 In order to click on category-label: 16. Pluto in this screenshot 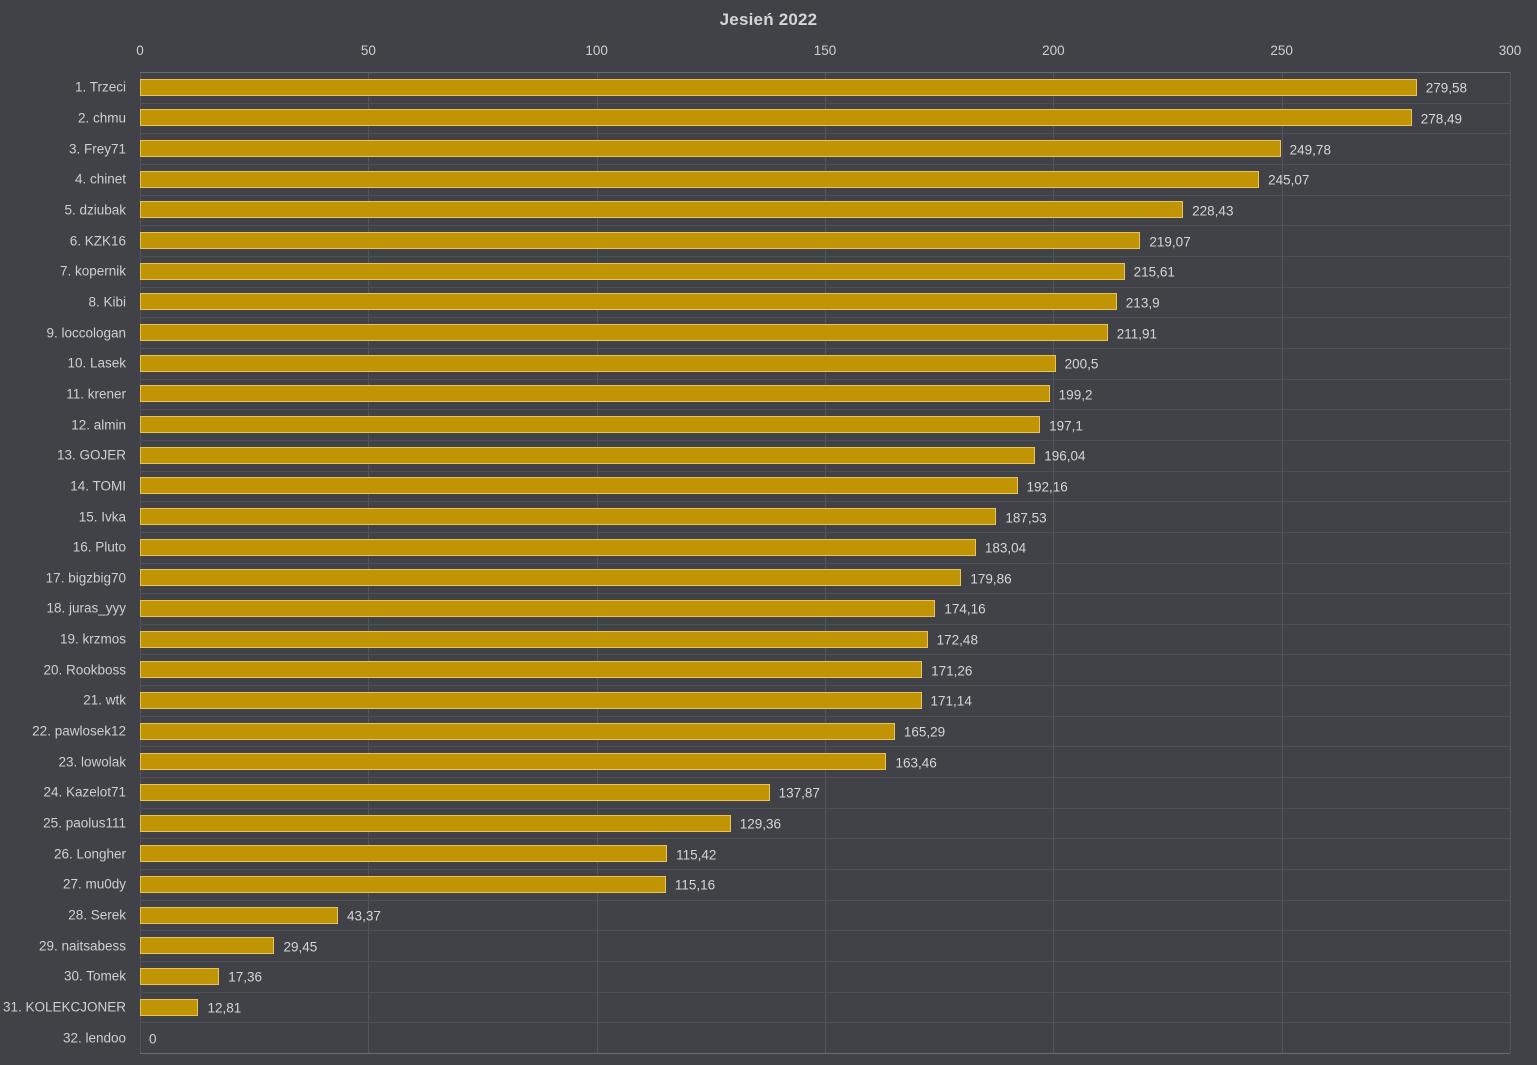, I will do `click(99, 547)`.